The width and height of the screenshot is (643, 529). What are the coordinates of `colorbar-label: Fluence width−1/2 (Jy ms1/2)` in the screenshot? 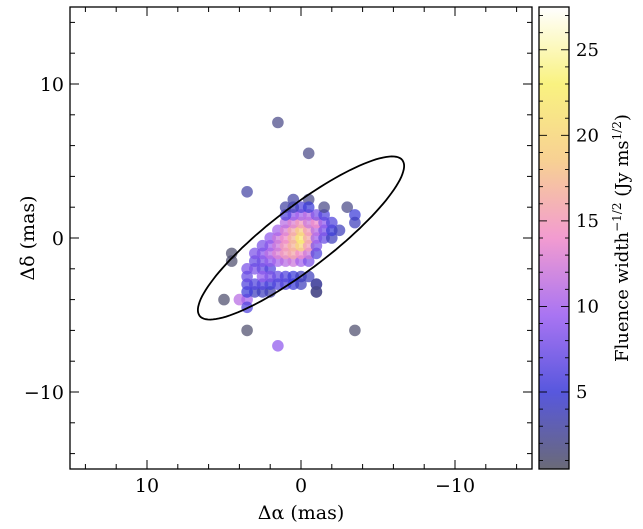 It's located at (621, 238).